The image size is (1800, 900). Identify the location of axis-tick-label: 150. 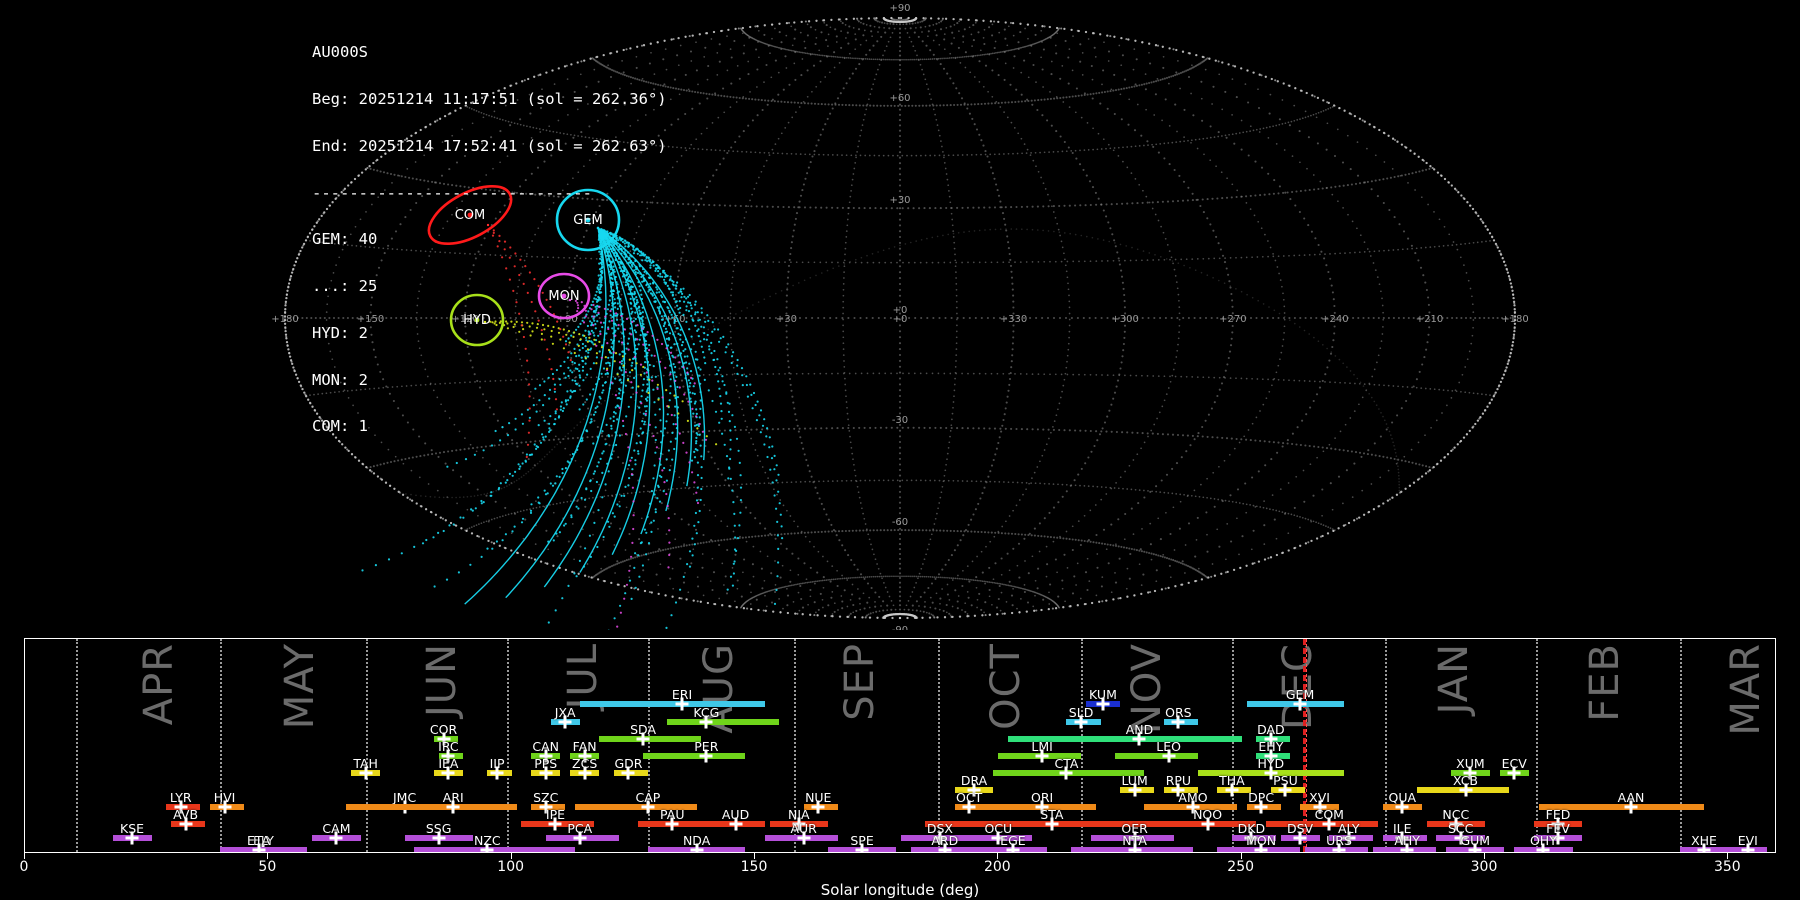
(754, 867).